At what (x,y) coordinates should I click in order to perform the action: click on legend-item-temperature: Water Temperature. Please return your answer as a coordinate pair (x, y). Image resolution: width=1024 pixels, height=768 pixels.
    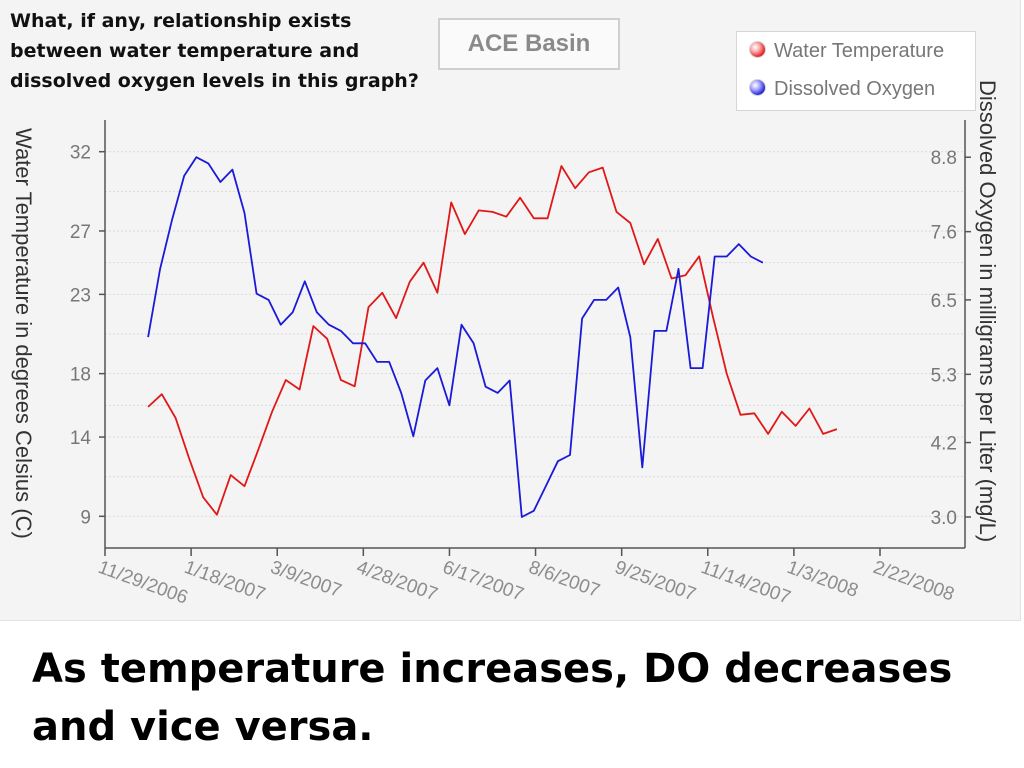
    Looking at the image, I should click on (846, 51).